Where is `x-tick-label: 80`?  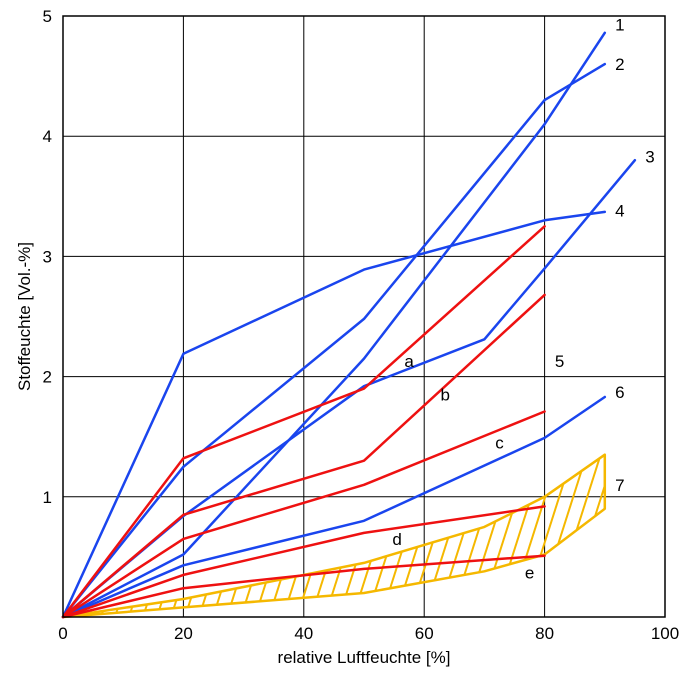 x-tick-label: 80 is located at coordinates (544, 633).